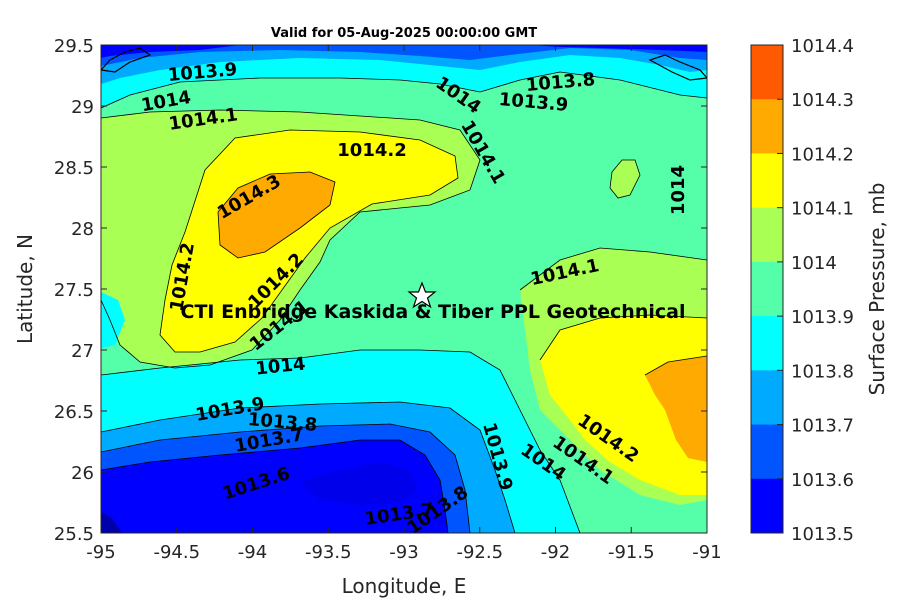  Describe the element at coordinates (74, 534) in the screenshot. I see `y-tick-label: 25.5` at that location.